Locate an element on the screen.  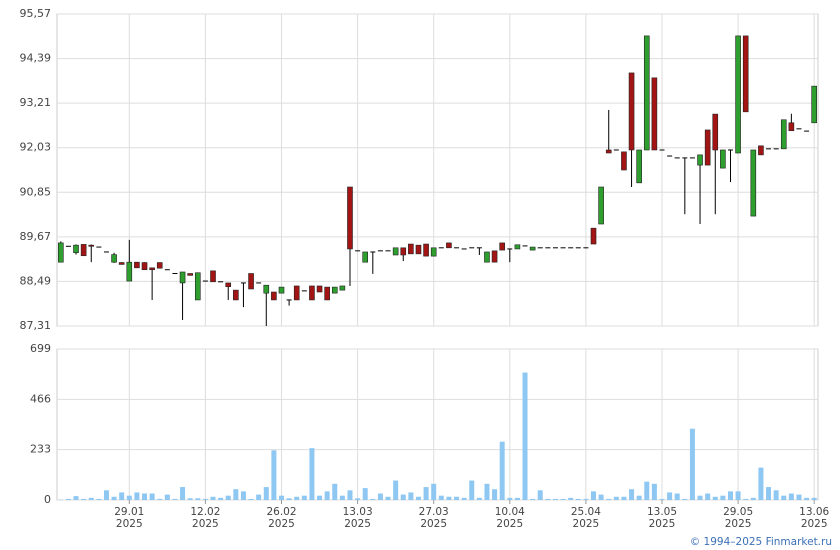
x-tick-label: 13.05 2025 is located at coordinates (662, 518).